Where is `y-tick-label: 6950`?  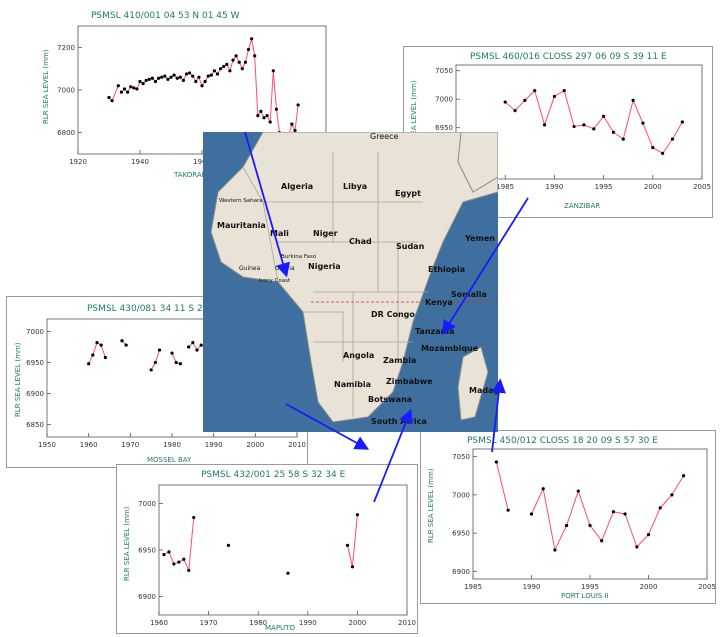
y-tick-label: 6950 is located at coordinates (35, 363).